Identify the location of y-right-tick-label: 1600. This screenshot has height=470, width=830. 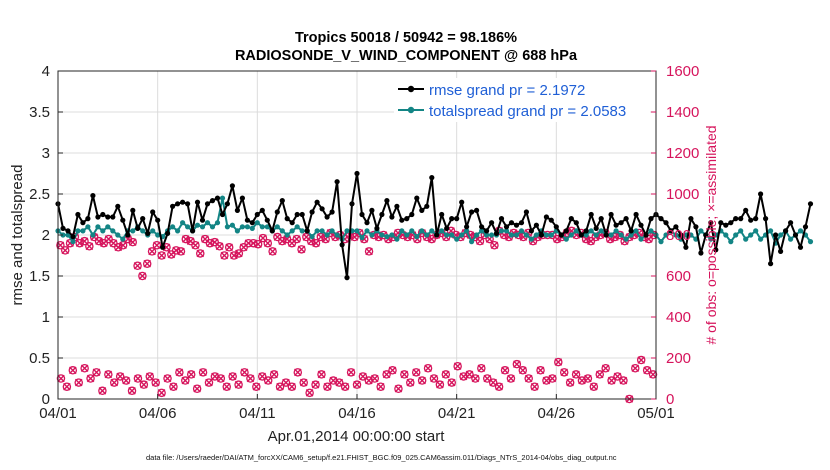
(682, 71).